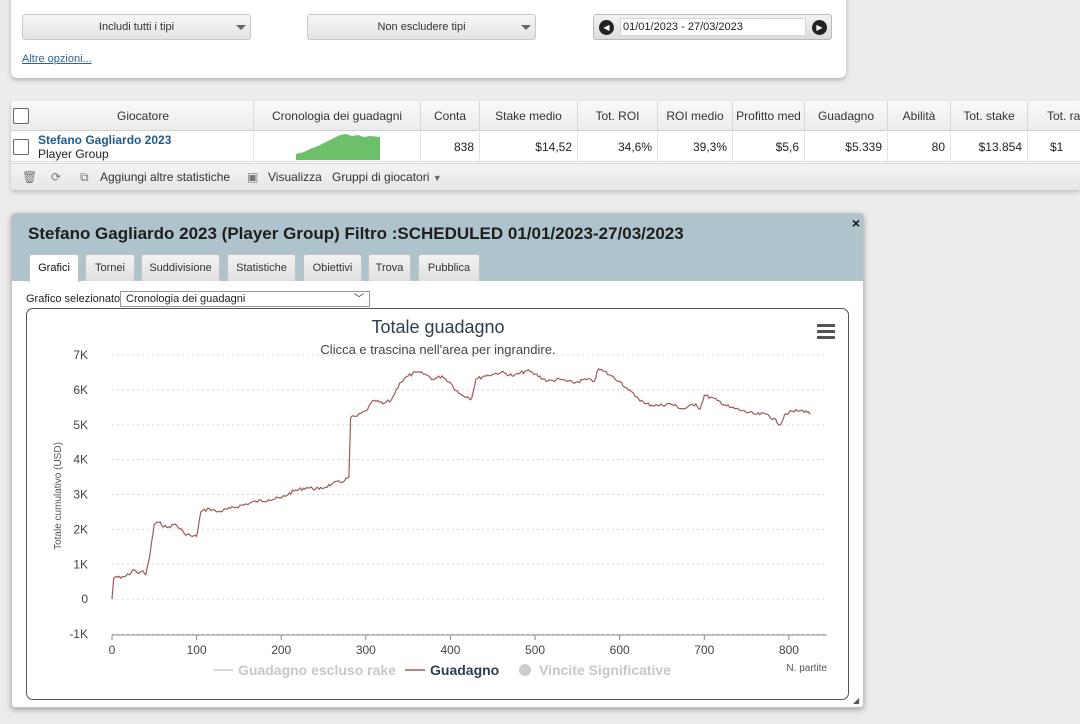 The image size is (1080, 724). What do you see at coordinates (769, 147) in the screenshot?
I see `avg-profit-cell: $5,6` at bounding box center [769, 147].